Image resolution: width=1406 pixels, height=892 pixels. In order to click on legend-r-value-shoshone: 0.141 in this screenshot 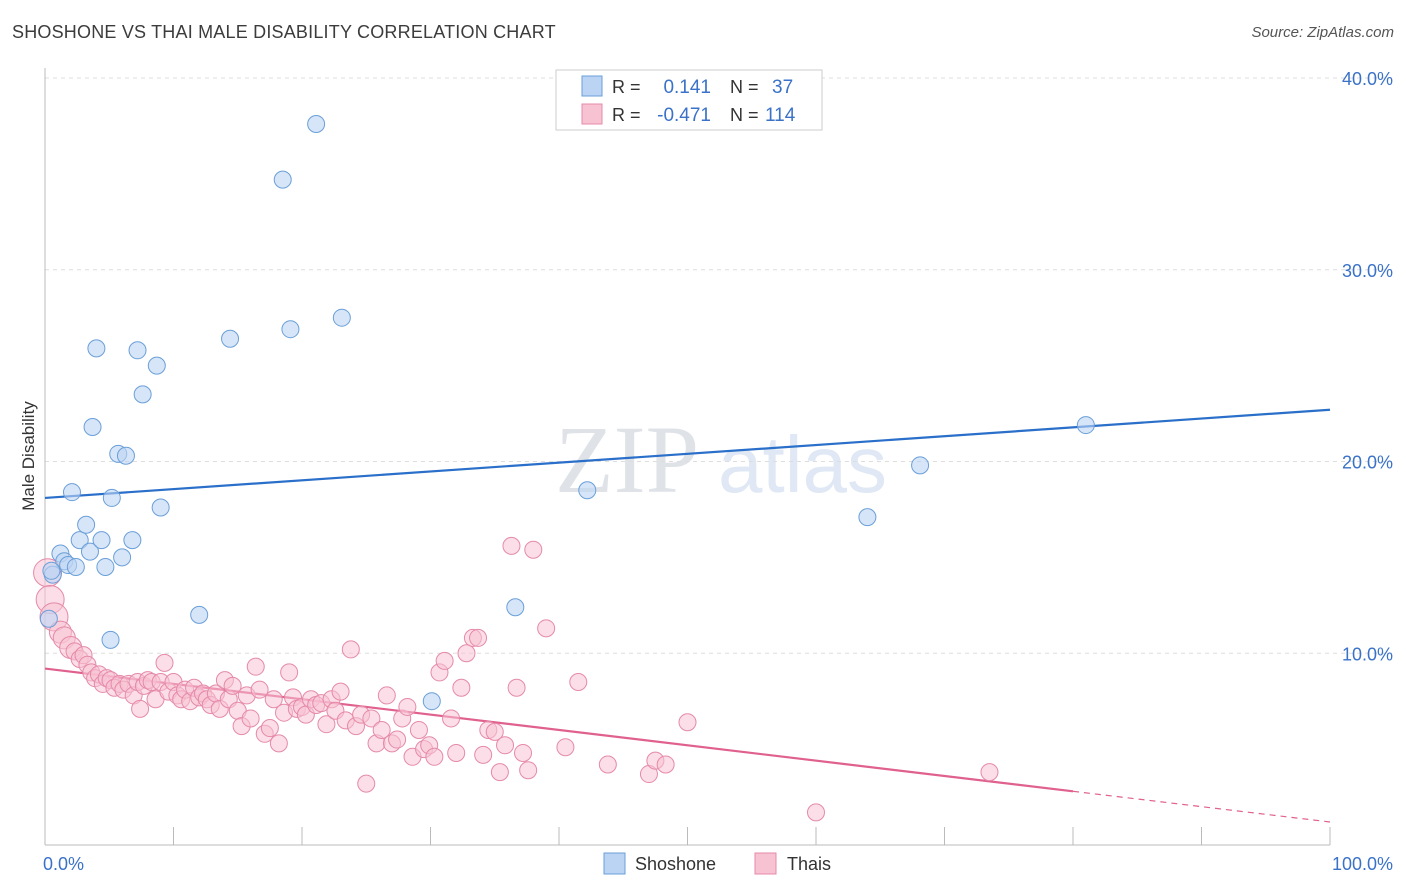, I will do `click(687, 87)`.